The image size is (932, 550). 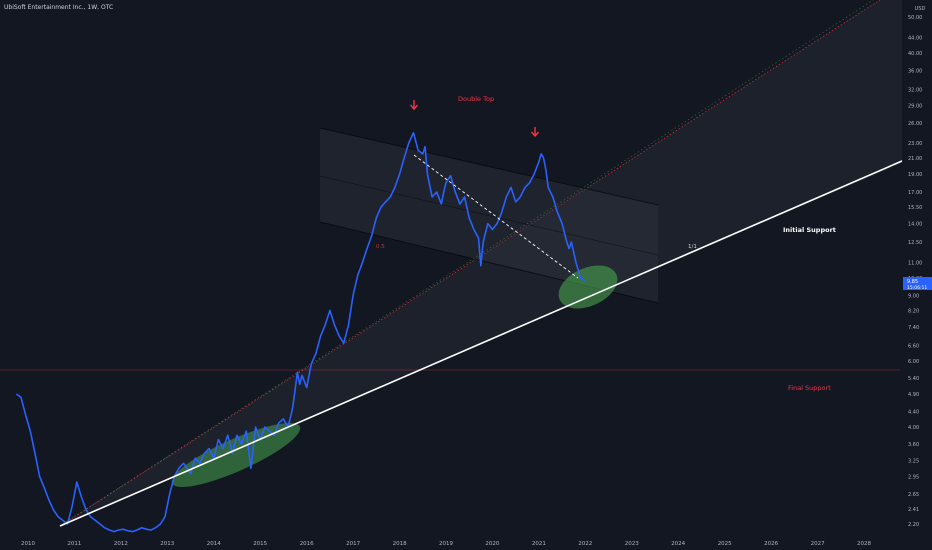 What do you see at coordinates (915, 208) in the screenshot?
I see `price-tick-label: 15.50` at bounding box center [915, 208].